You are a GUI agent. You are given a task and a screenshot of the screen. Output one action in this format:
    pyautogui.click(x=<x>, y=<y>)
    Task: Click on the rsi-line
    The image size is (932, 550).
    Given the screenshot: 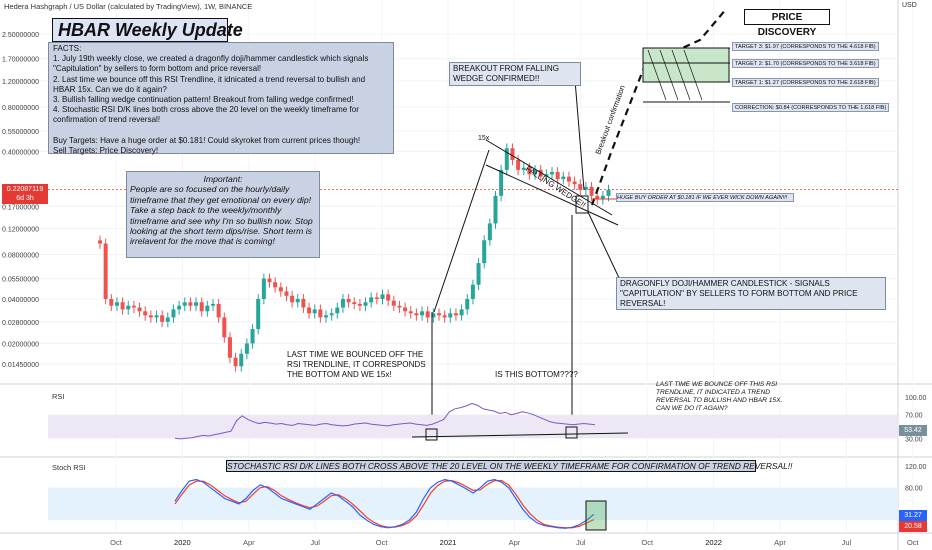 What is the action you would take?
    pyautogui.click(x=385, y=421)
    